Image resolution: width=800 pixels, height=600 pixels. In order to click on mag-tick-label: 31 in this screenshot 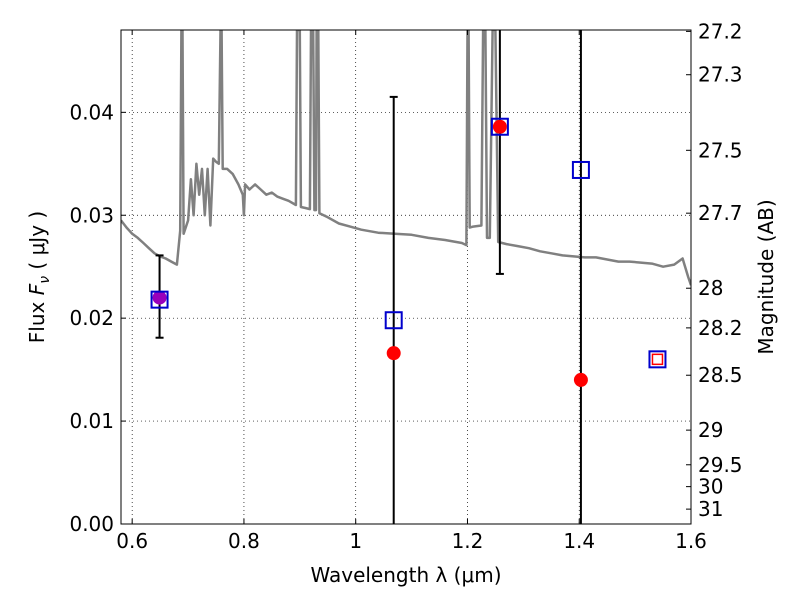, I will do `click(710, 509)`.